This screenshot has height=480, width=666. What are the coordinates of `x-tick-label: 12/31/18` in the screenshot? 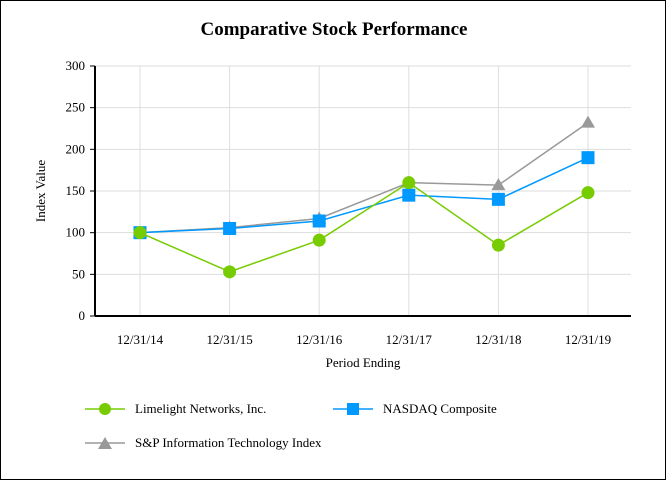 It's located at (498, 339).